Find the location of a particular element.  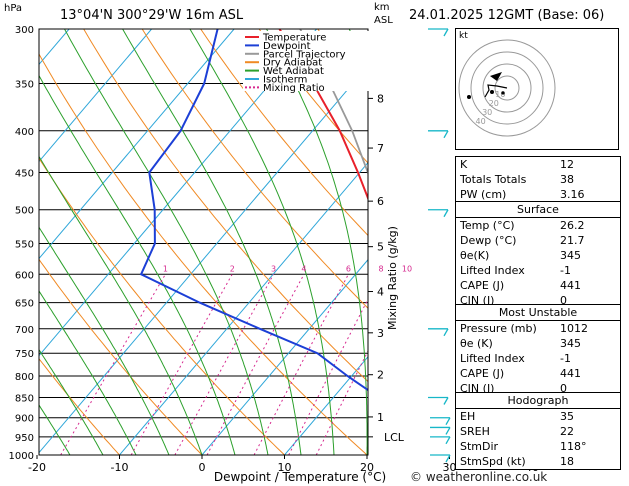

row-label: Lifted Index is located at coordinates (492, 270).